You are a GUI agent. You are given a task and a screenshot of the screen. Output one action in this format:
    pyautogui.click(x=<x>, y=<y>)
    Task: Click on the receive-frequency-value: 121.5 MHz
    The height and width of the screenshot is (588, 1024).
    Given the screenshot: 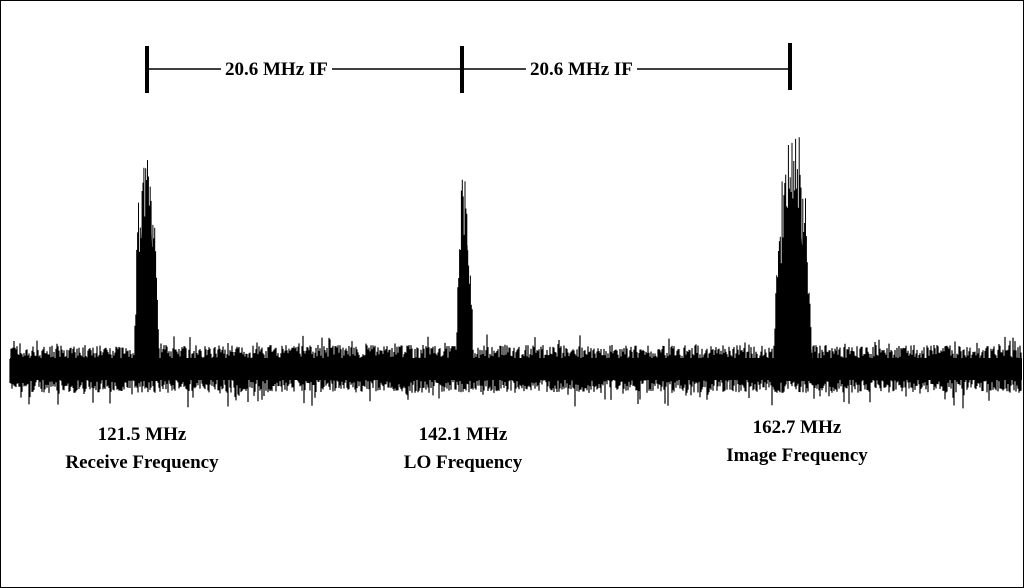 What is the action you would take?
    pyautogui.click(x=142, y=434)
    